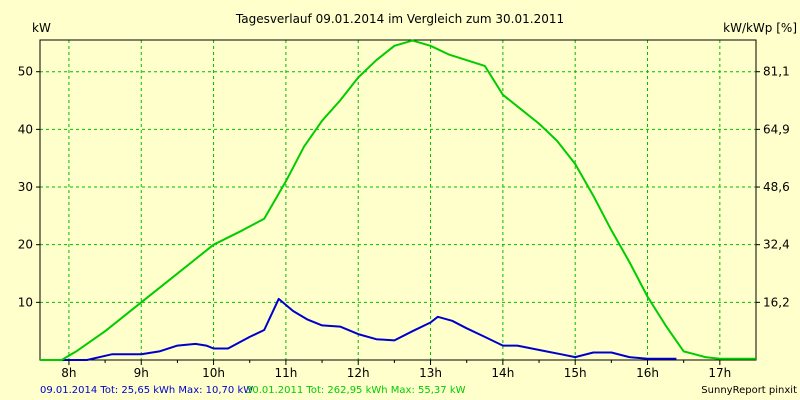 The height and width of the screenshot is (400, 800). What do you see at coordinates (285, 373) in the screenshot?
I see `x-tick-label: 11h` at bounding box center [285, 373].